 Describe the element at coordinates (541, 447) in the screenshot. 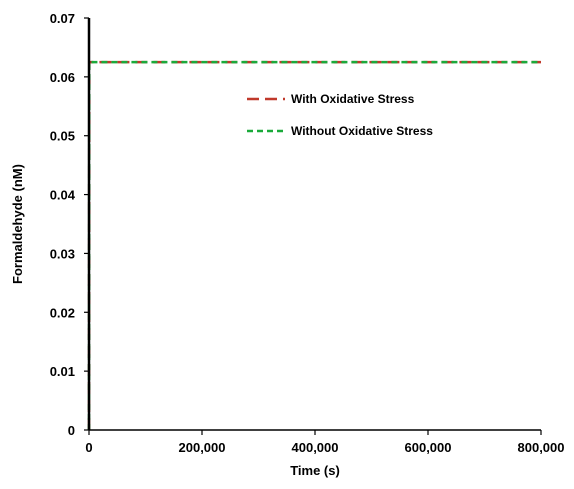

I see `x-tick-label: 800,000` at that location.